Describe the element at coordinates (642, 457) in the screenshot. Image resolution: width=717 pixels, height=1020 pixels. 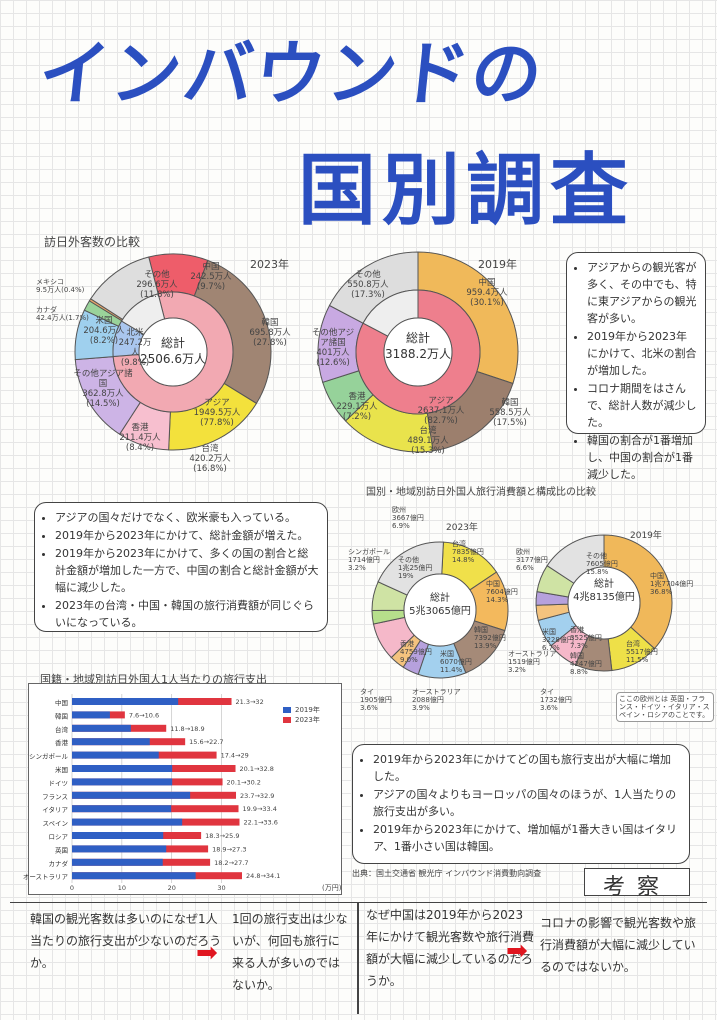
I see `visitors-note: 韓国の割合が1番増加し、中国の割合が1番減少した。` at that location.